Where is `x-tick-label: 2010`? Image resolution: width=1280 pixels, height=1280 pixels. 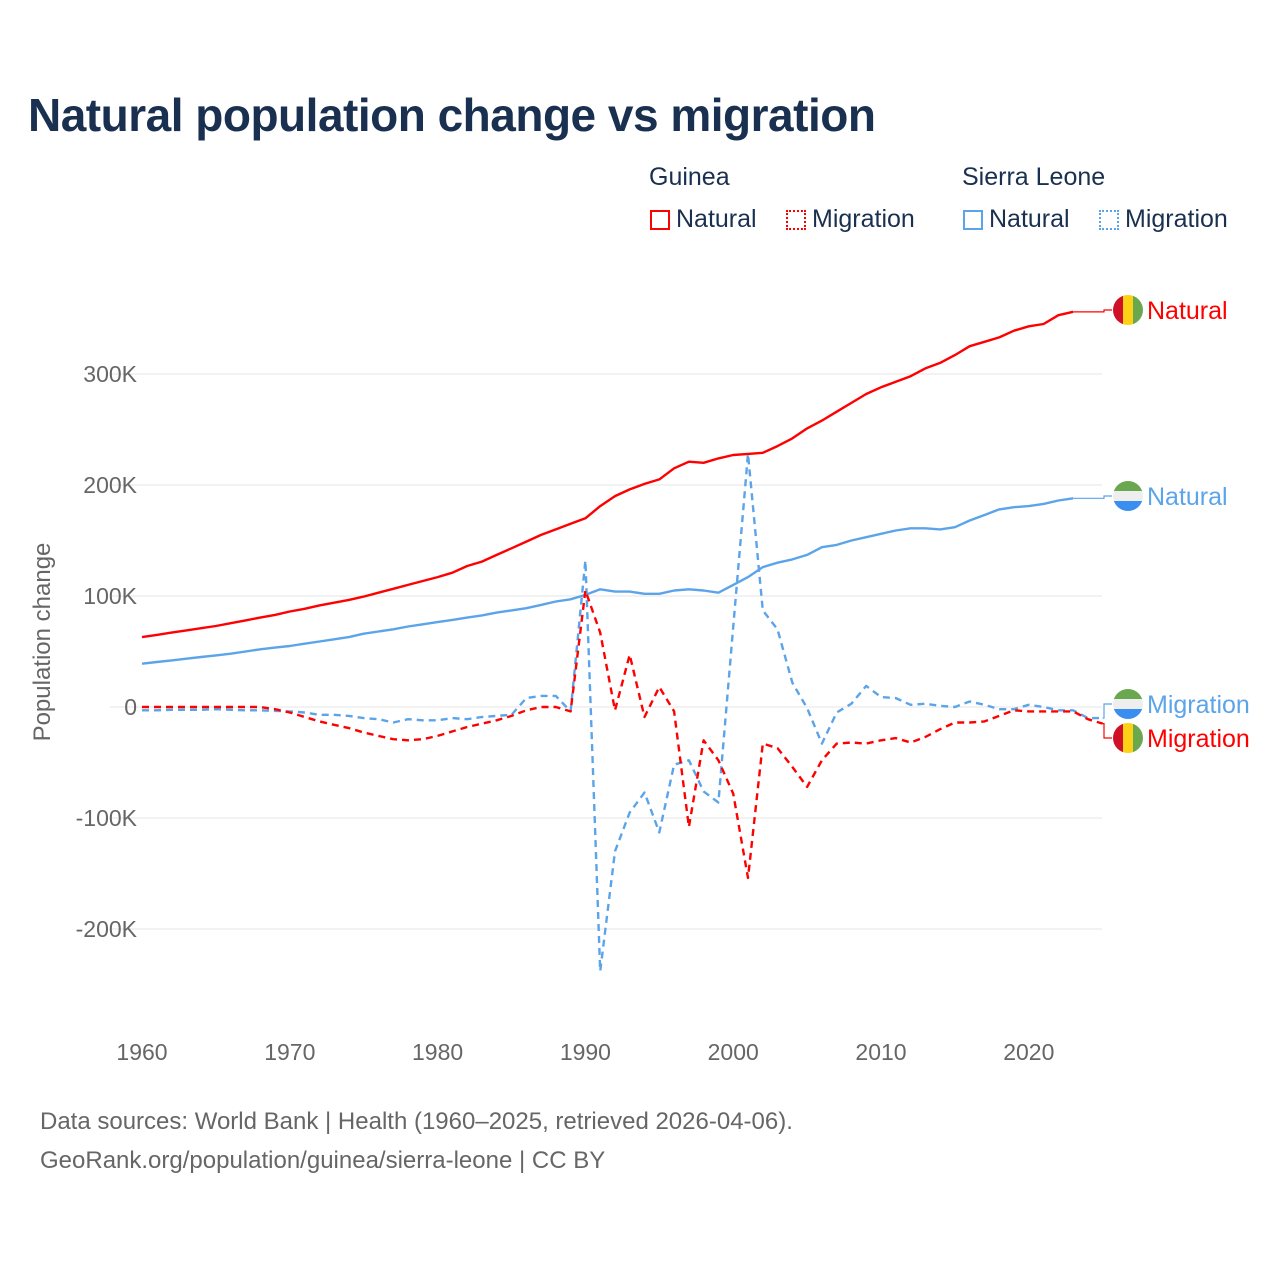 x-tick-label: 2010 is located at coordinates (880, 1052).